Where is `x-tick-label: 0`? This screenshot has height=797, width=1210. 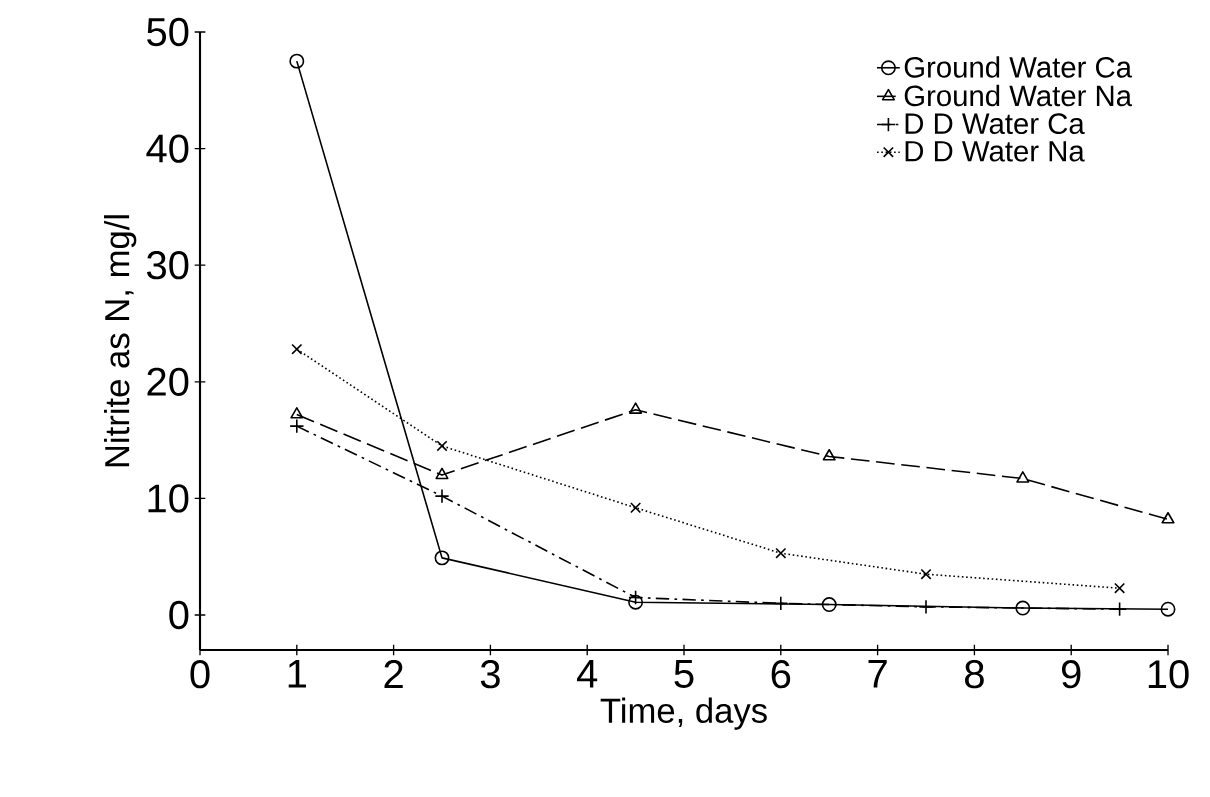 x-tick-label: 0 is located at coordinates (200, 674).